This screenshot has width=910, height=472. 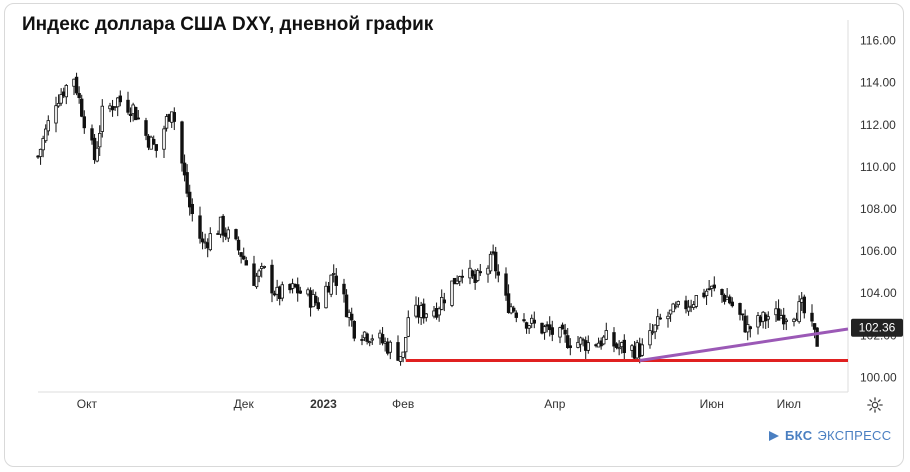 What do you see at coordinates (878, 167) in the screenshot?
I see `y-tick-label: 110.00` at bounding box center [878, 167].